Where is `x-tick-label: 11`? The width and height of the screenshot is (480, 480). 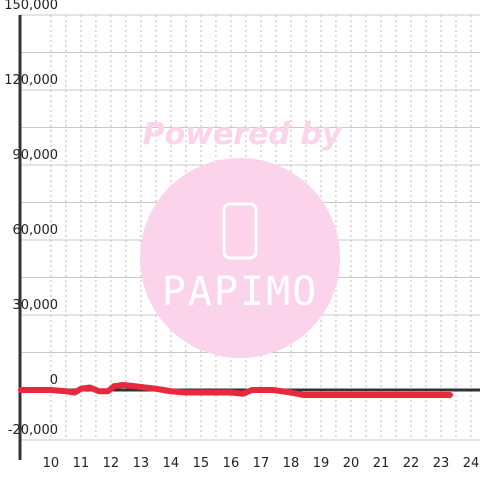 x-tick-label: 11 is located at coordinates (81, 463).